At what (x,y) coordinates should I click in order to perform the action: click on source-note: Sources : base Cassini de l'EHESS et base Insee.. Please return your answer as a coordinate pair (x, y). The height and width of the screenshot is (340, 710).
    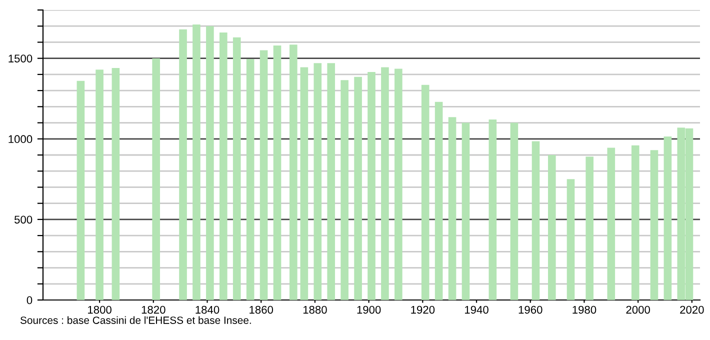
    Looking at the image, I should click on (135, 320).